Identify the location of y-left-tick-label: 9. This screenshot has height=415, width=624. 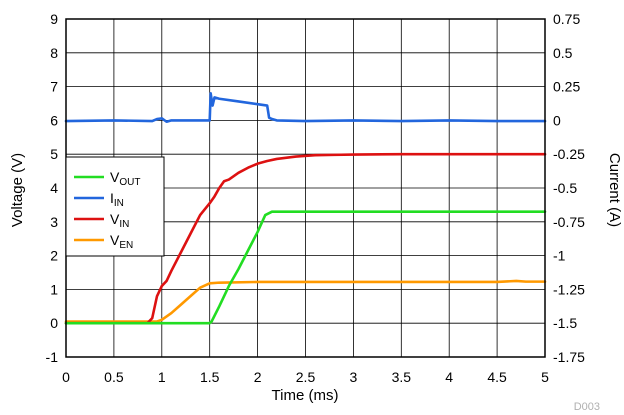
(54, 19).